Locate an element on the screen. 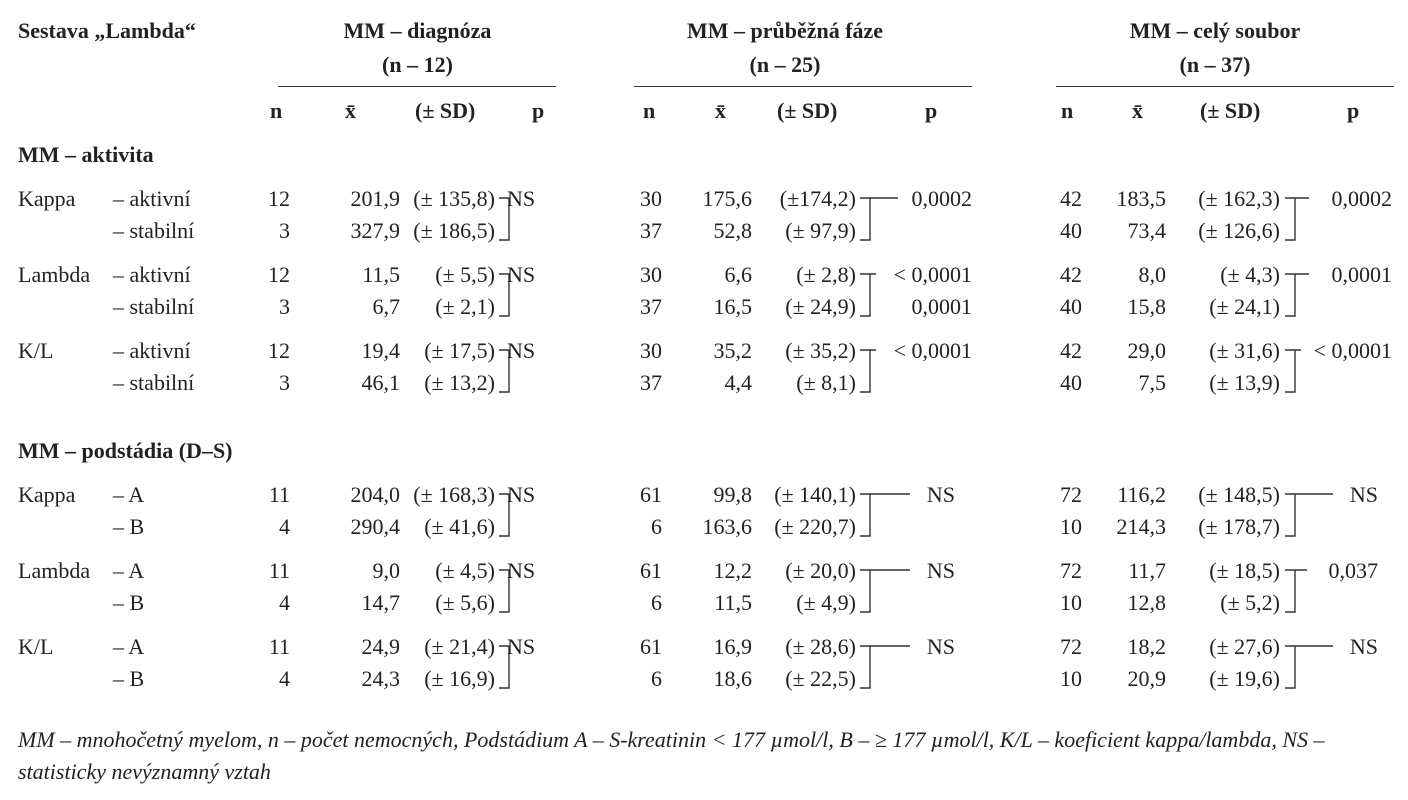 The image size is (1408, 800). row-label: – B is located at coordinates (129, 526).